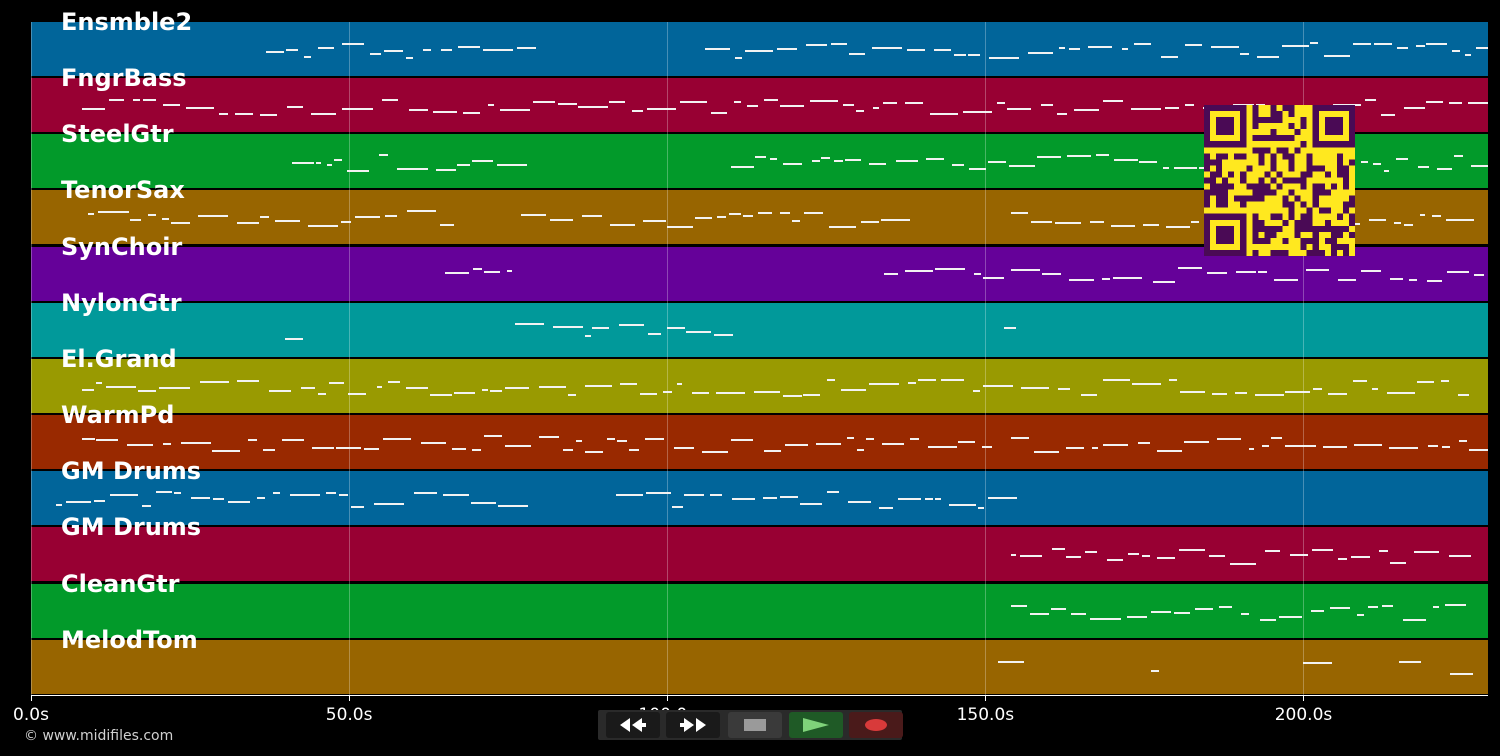 The width and height of the screenshot is (1500, 756). Describe the element at coordinates (755, 725) in the screenshot. I see `stop-button` at that location.